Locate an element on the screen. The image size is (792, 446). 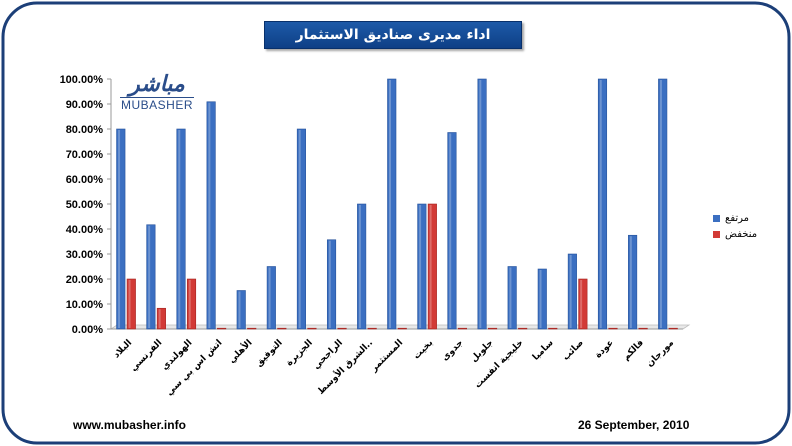
legend-item-down: منخفض is located at coordinates (748, 234).